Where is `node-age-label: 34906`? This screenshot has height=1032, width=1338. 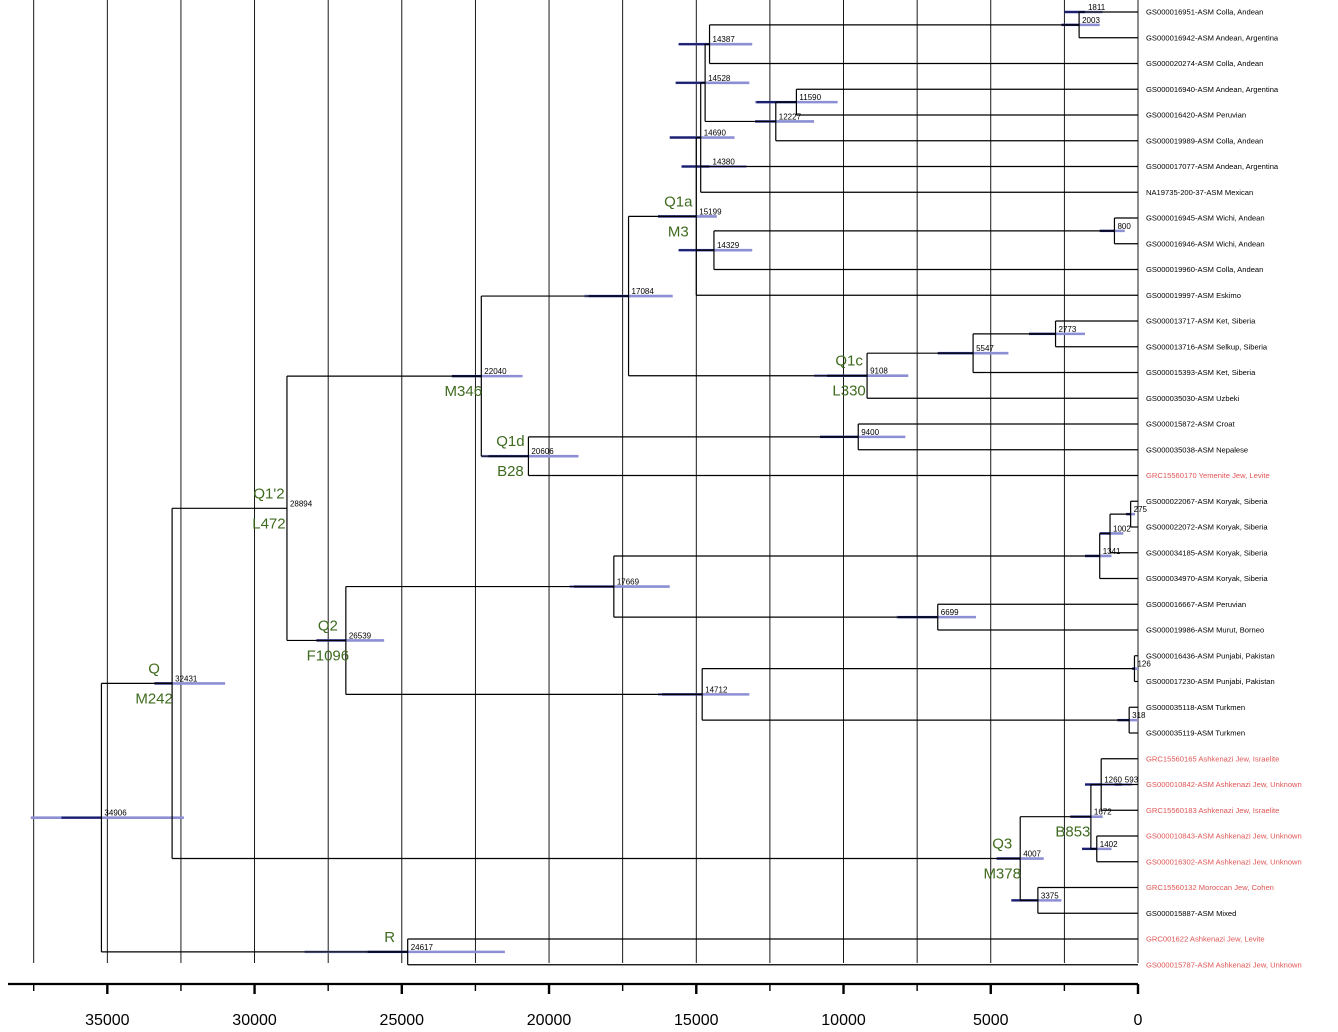
node-age-label: 34906 is located at coordinates (115, 813).